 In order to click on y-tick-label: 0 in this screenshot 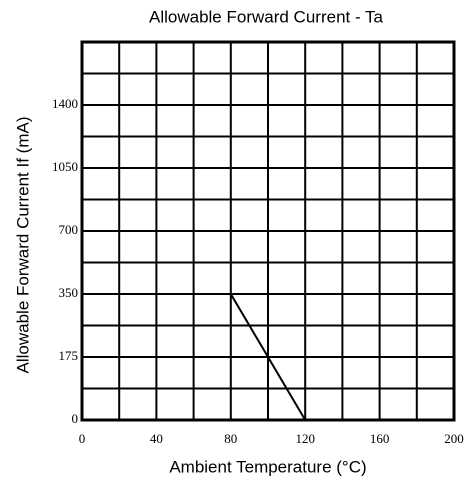, I will do `click(75, 418)`.